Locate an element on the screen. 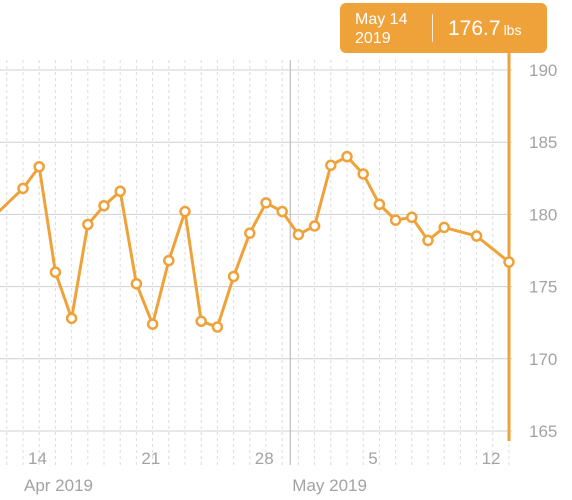 Image resolution: width=572 pixels, height=500 pixels. y-tick-label: 180 is located at coordinates (543, 214).